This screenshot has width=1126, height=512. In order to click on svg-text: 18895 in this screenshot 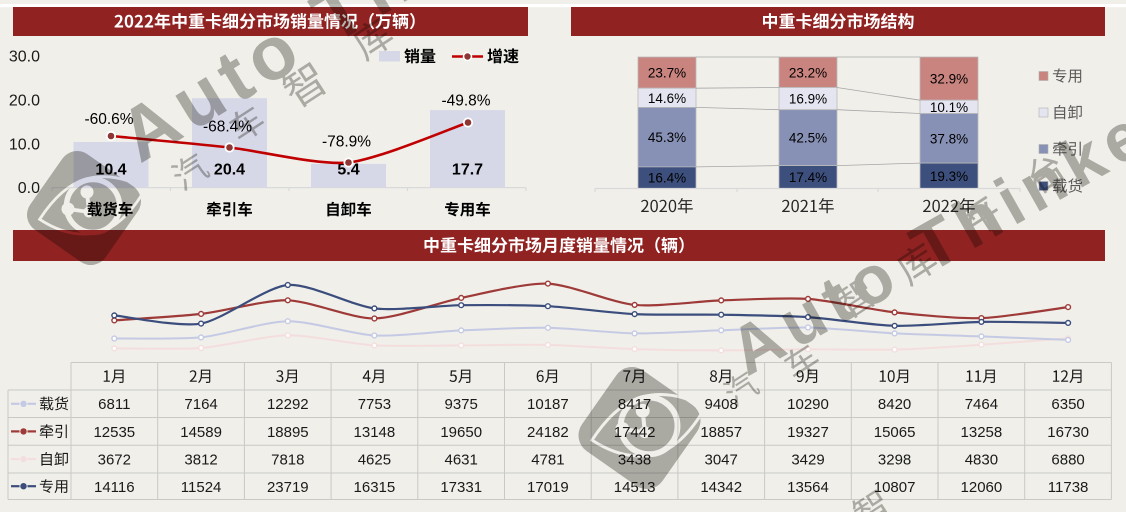, I will do `click(288, 432)`.